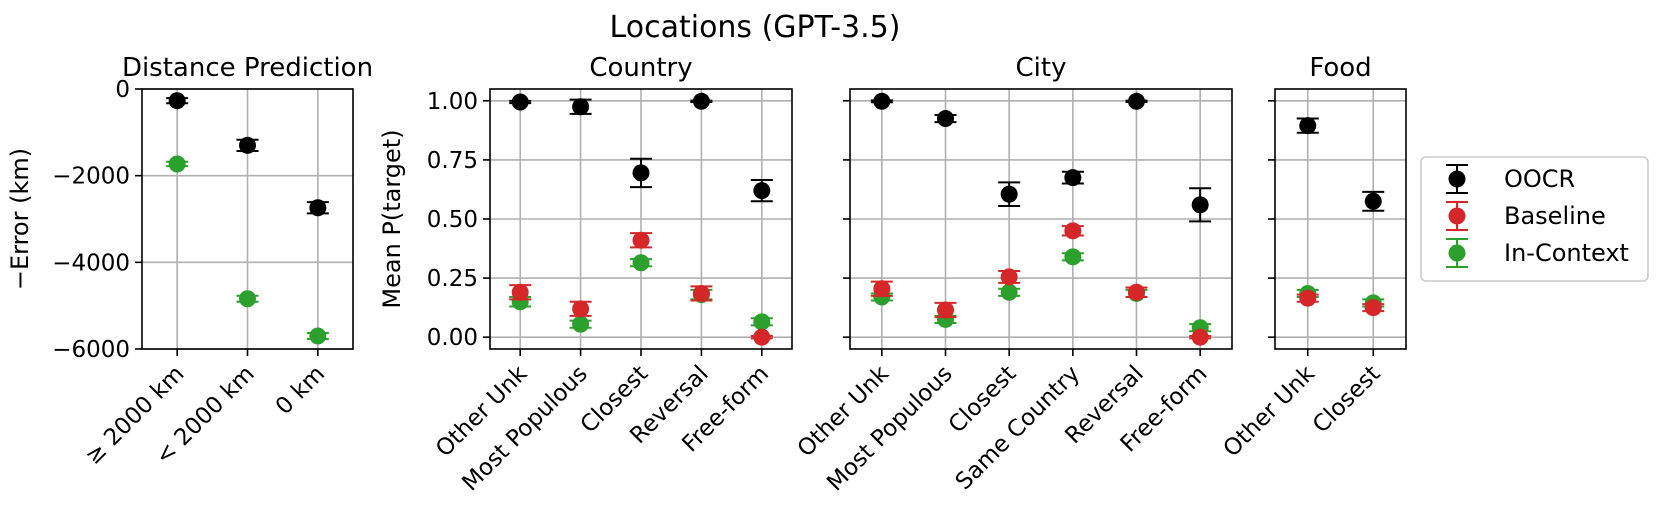 This screenshot has height=517, width=1660. I want to click on panel-title: Country, so click(640, 68).